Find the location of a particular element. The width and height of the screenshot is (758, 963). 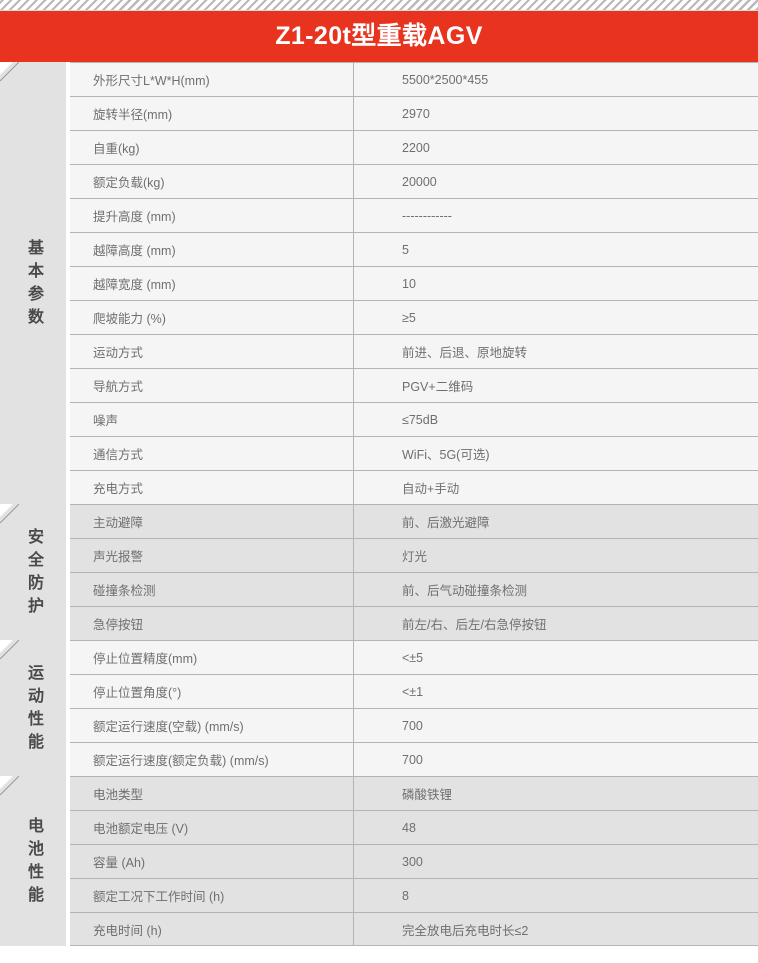

spec-label-cell: 噪声 is located at coordinates (212, 419).